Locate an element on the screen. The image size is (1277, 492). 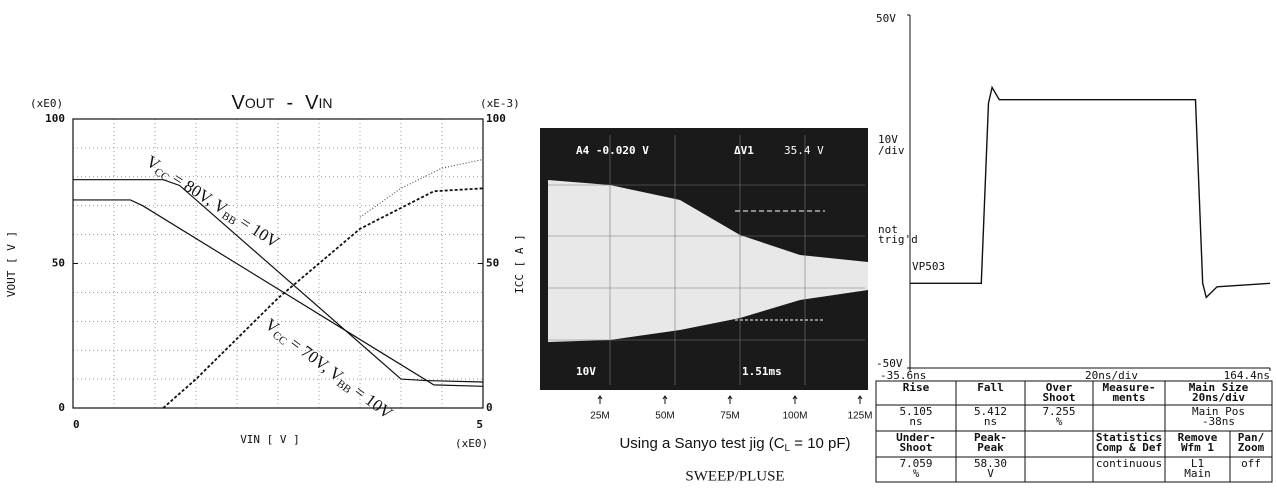
table-text: ns is located at coordinates (915, 421).